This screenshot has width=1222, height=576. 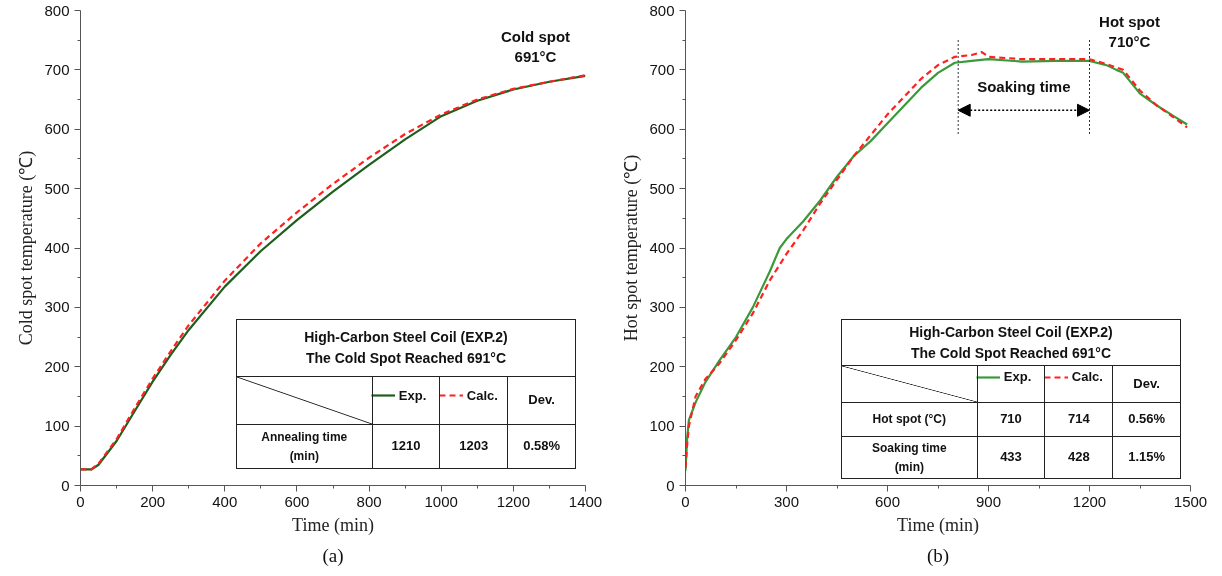 I want to click on x-tick-label: 1400, so click(x=585, y=501).